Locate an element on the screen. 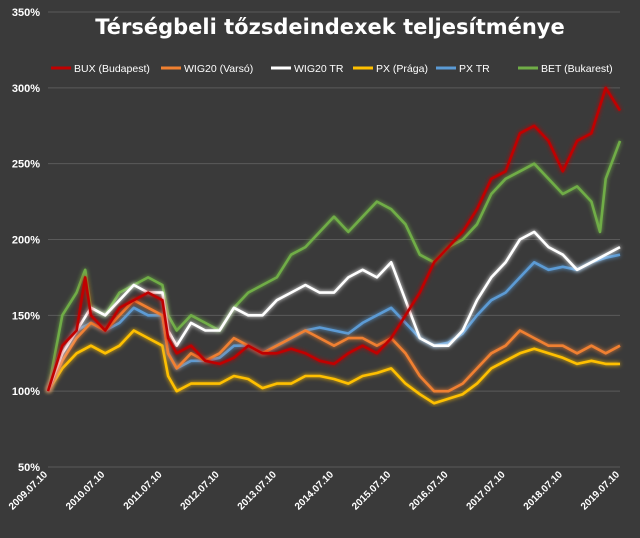 The image size is (640, 538). x-tick-label: 2015.07.10 is located at coordinates (371, 490).